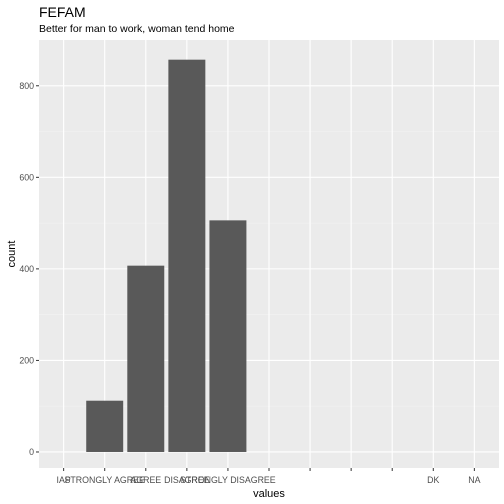 The image size is (504, 504). What do you see at coordinates (26, 360) in the screenshot?
I see `y-tick-label: 200` at bounding box center [26, 360].